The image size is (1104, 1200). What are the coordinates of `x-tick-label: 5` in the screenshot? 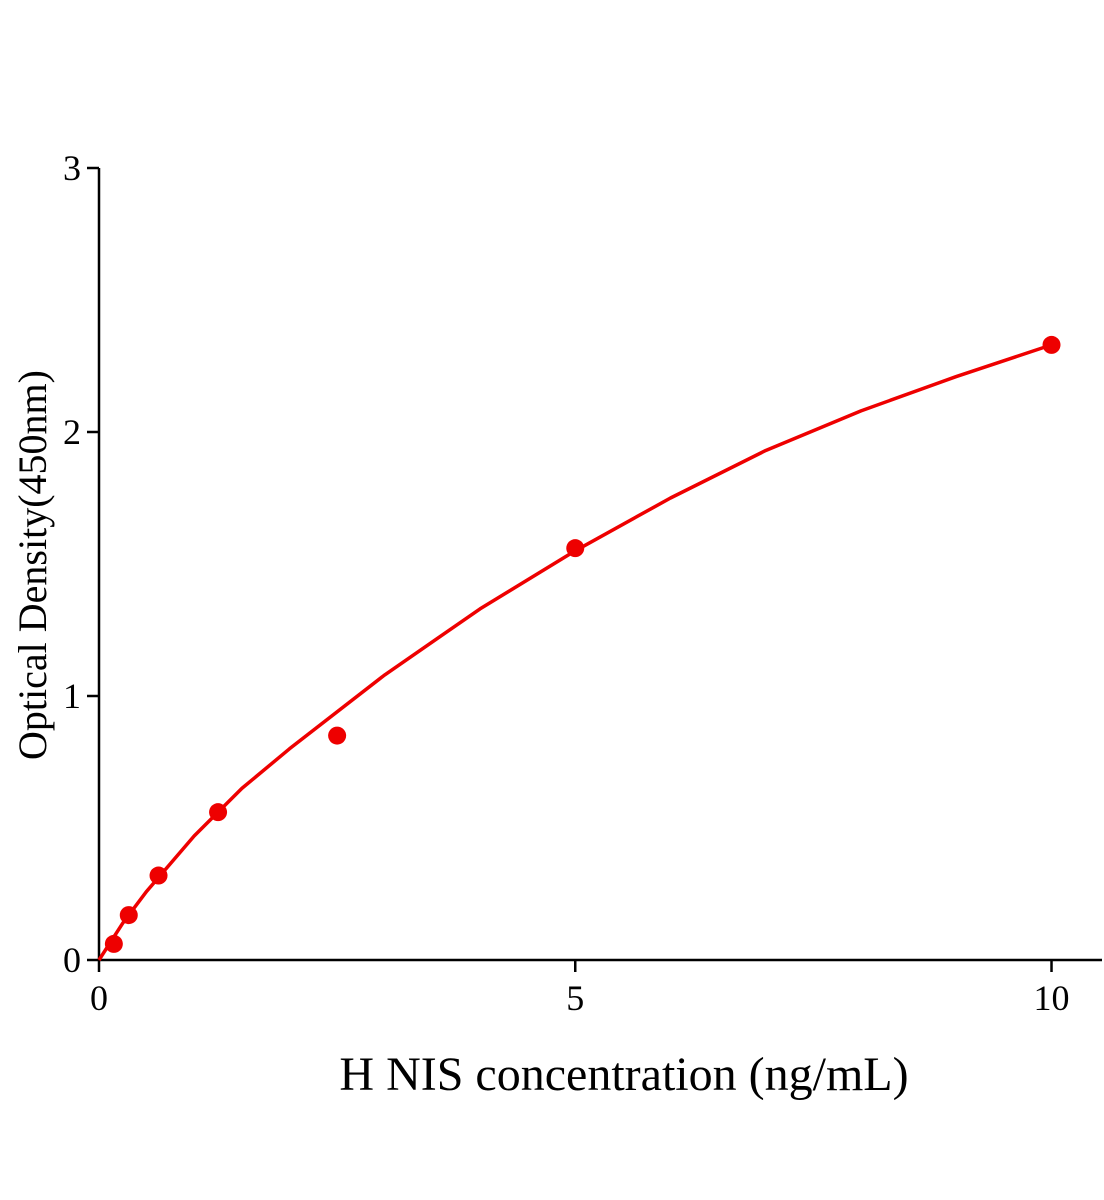 It's located at (575, 998).